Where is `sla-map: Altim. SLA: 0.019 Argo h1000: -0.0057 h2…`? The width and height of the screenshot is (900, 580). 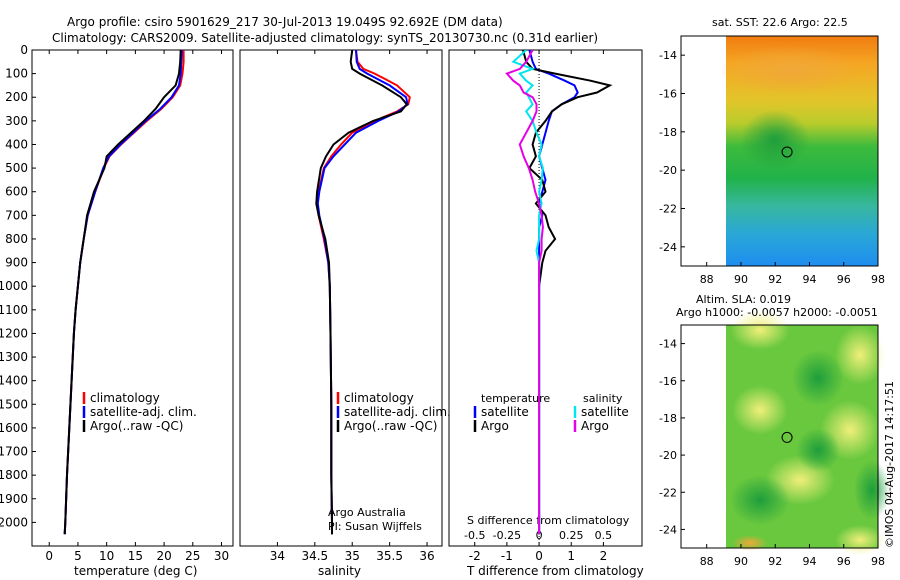 sla-map: Altim. SLA: 0.019 Argo h1000: -0.0057 h2… is located at coordinates (783, 424).